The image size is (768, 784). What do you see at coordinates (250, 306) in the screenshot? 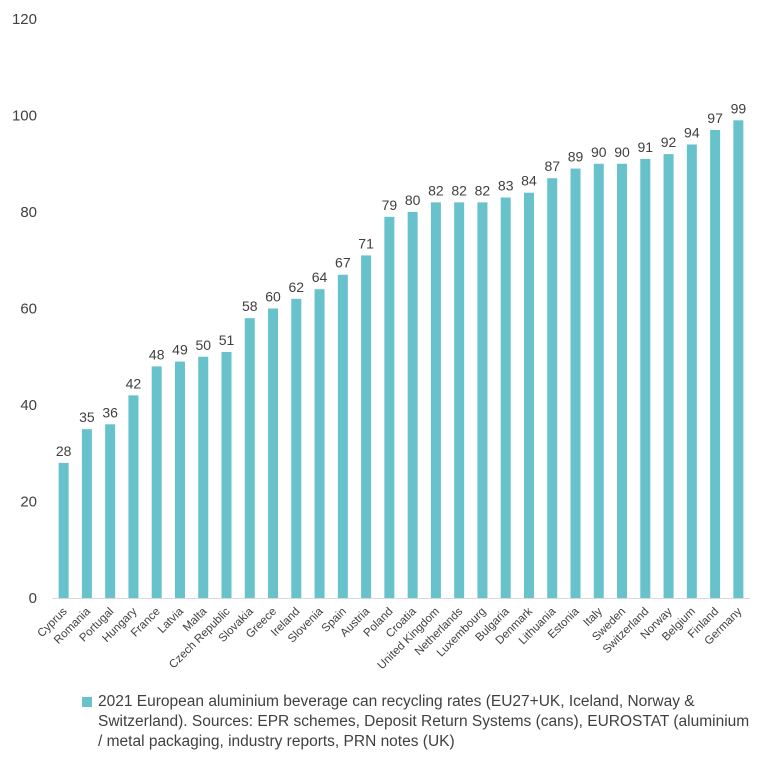
I see `data-label: 58` at bounding box center [250, 306].